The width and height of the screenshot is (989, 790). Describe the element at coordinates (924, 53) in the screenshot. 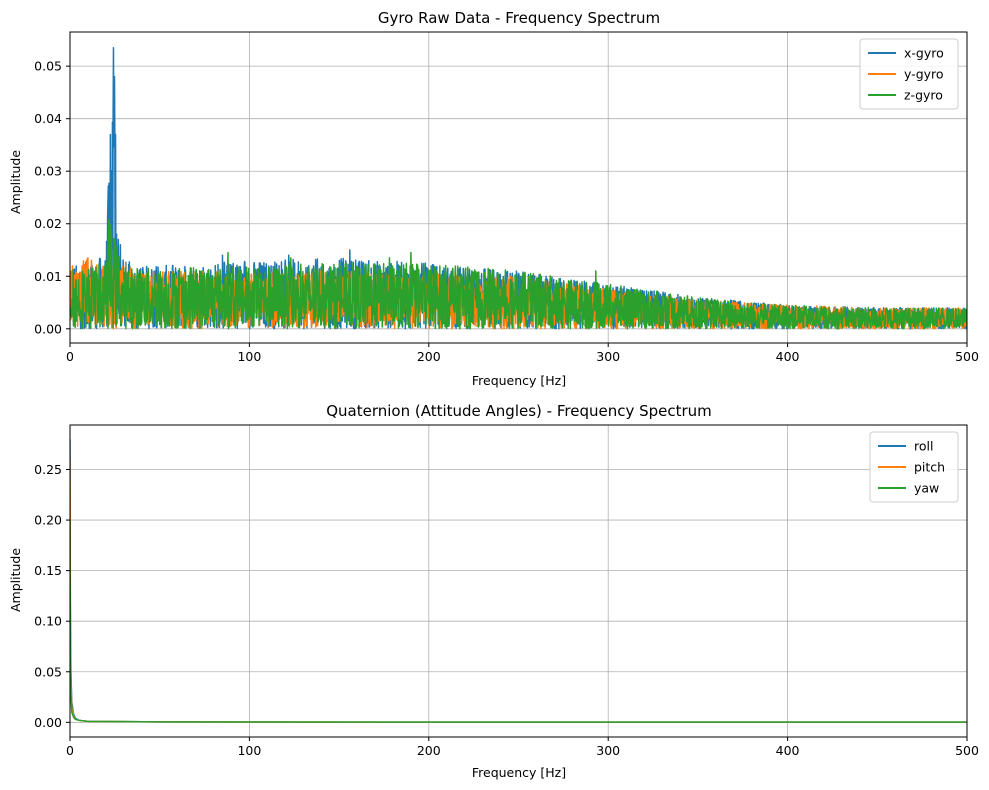

I see `legend-label-x-gyro: x-gyro` at that location.